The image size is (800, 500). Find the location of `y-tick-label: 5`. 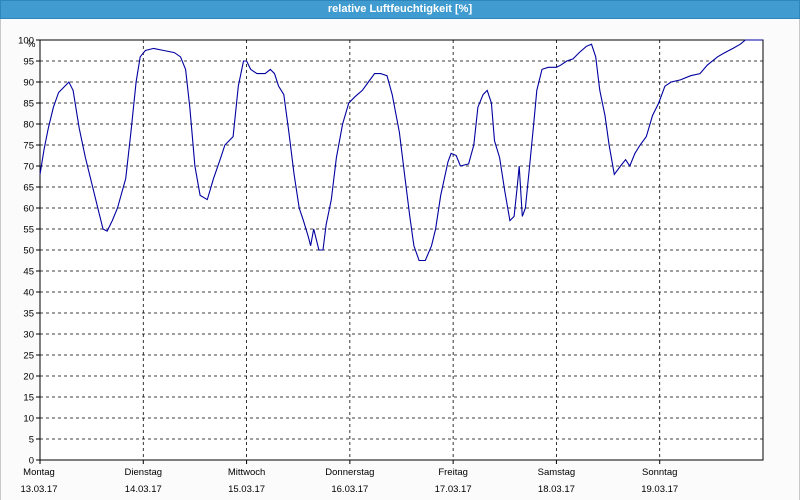

y-tick-label: 5 is located at coordinates (31, 440).